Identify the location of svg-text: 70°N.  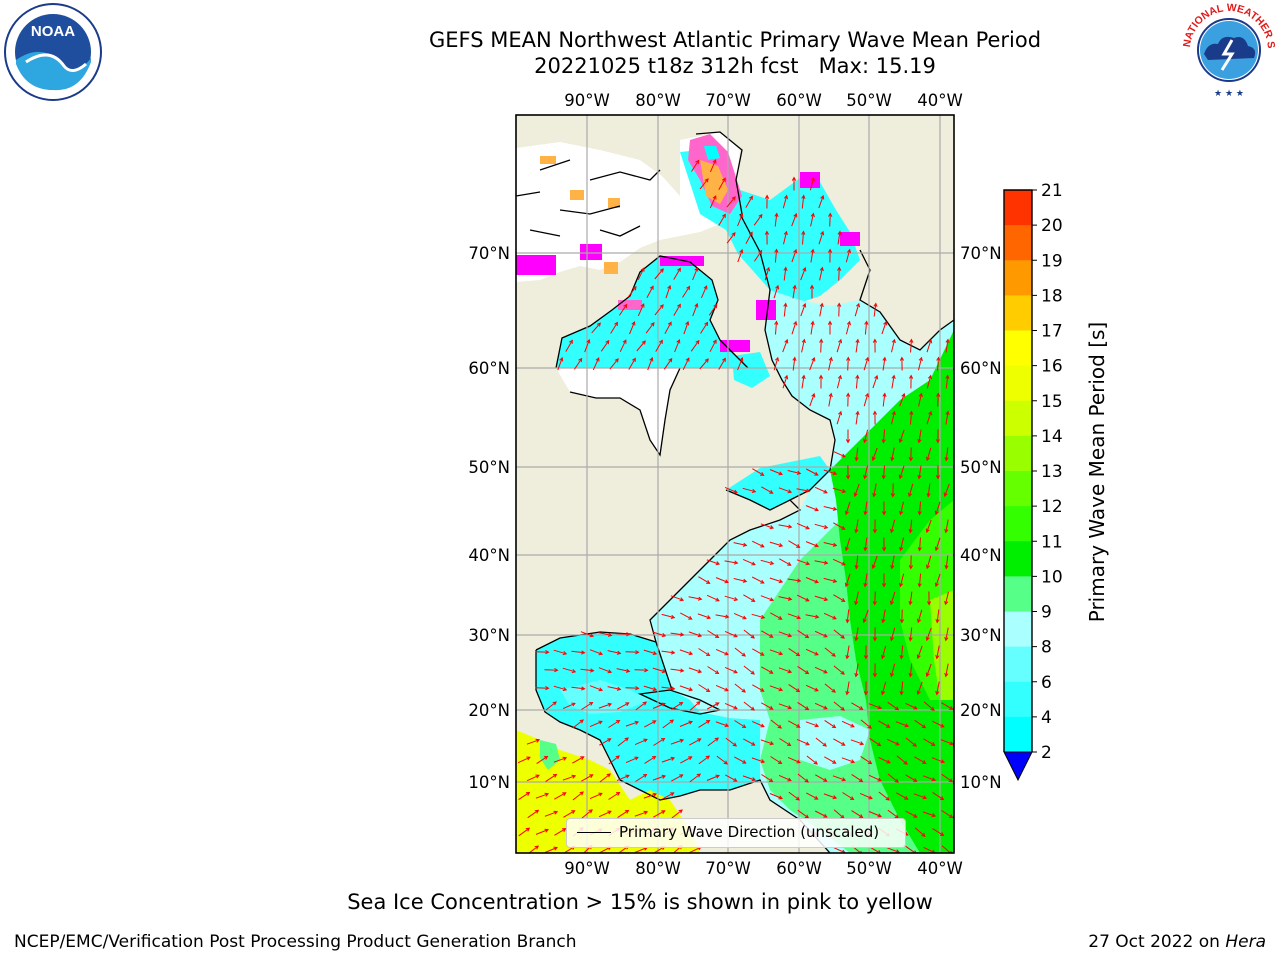
(981, 253).